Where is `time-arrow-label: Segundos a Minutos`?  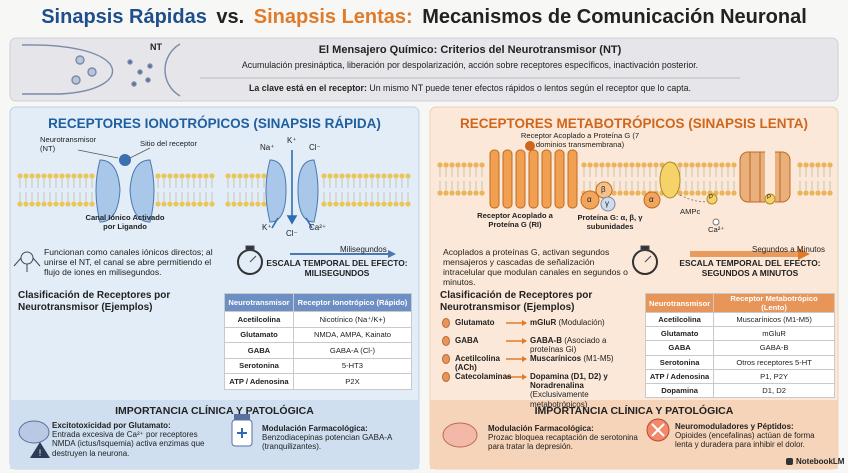
time-arrow-label: Segundos a Minutos is located at coordinates (788, 249).